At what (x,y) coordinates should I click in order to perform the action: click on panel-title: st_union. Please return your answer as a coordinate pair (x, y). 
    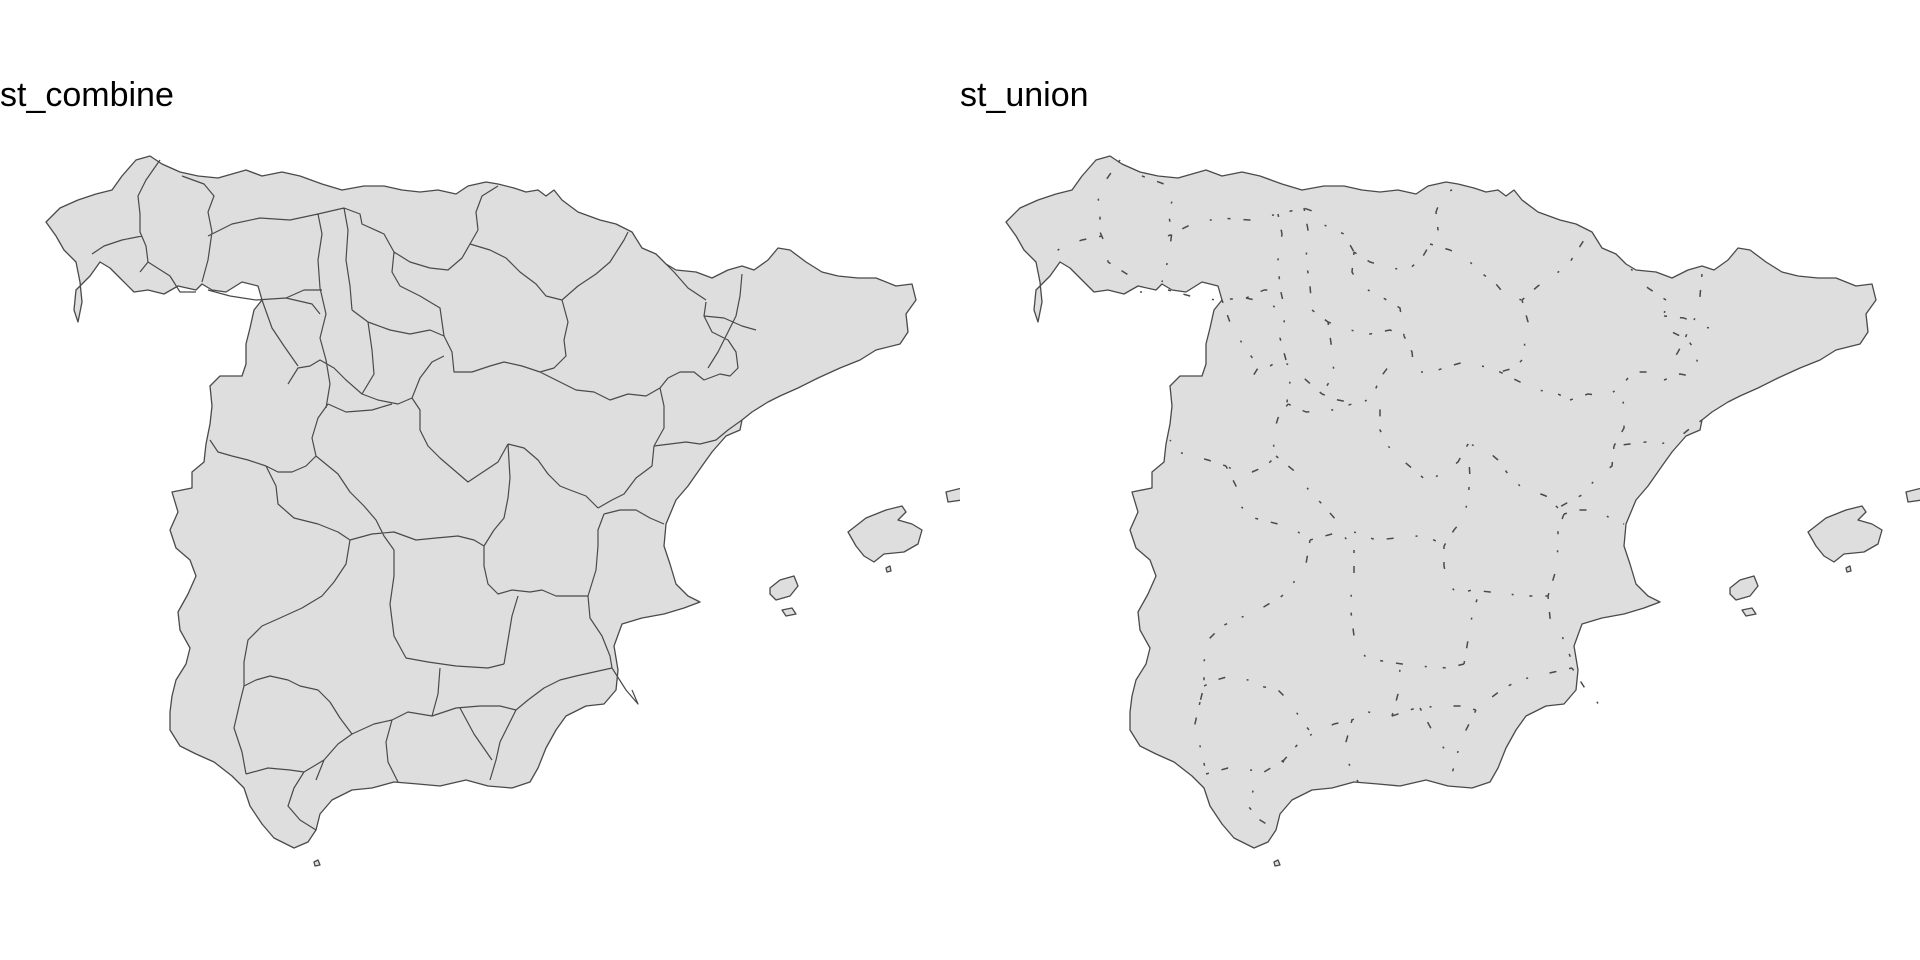
    Looking at the image, I should click on (1024, 95).